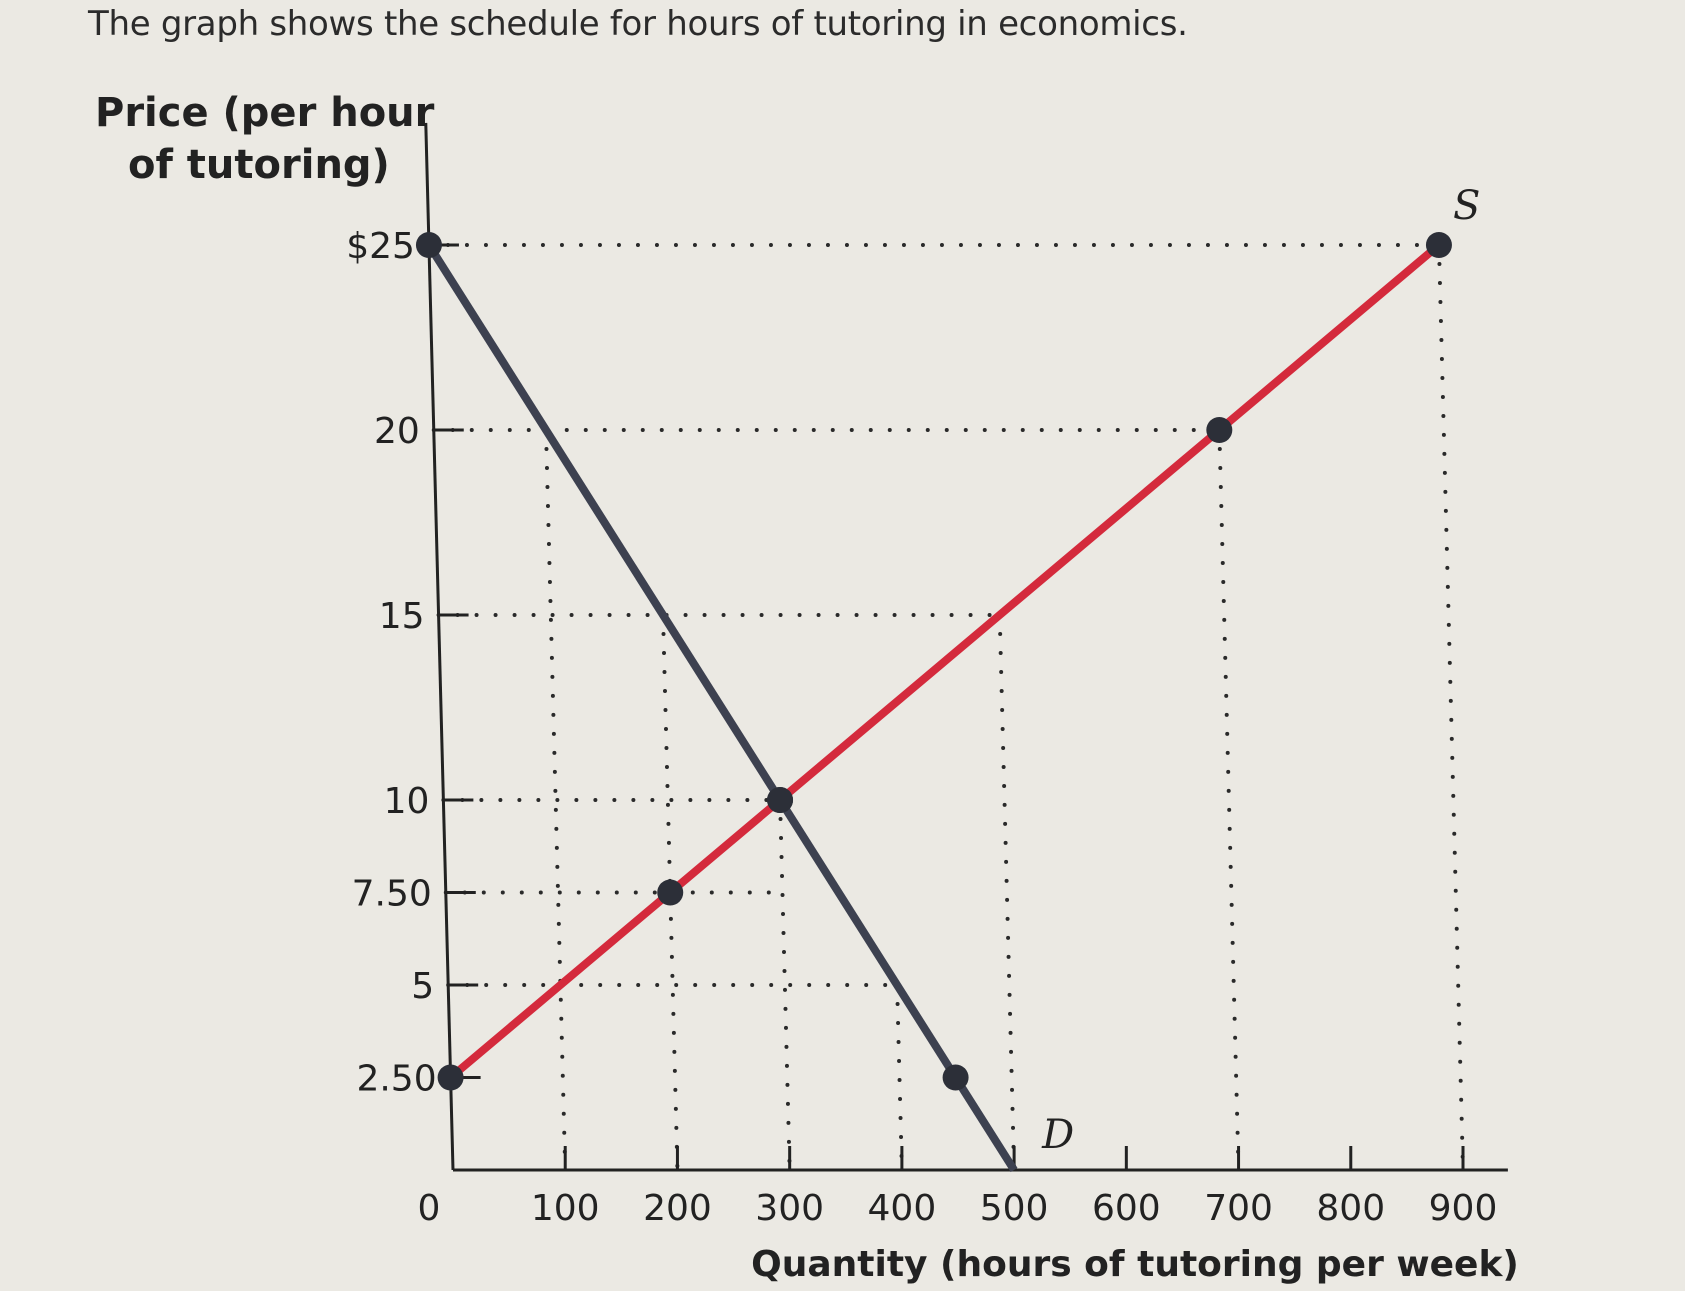 The height and width of the screenshot is (1291, 1685). I want to click on y-axis-label-line-2: of tutoring), so click(259, 165).